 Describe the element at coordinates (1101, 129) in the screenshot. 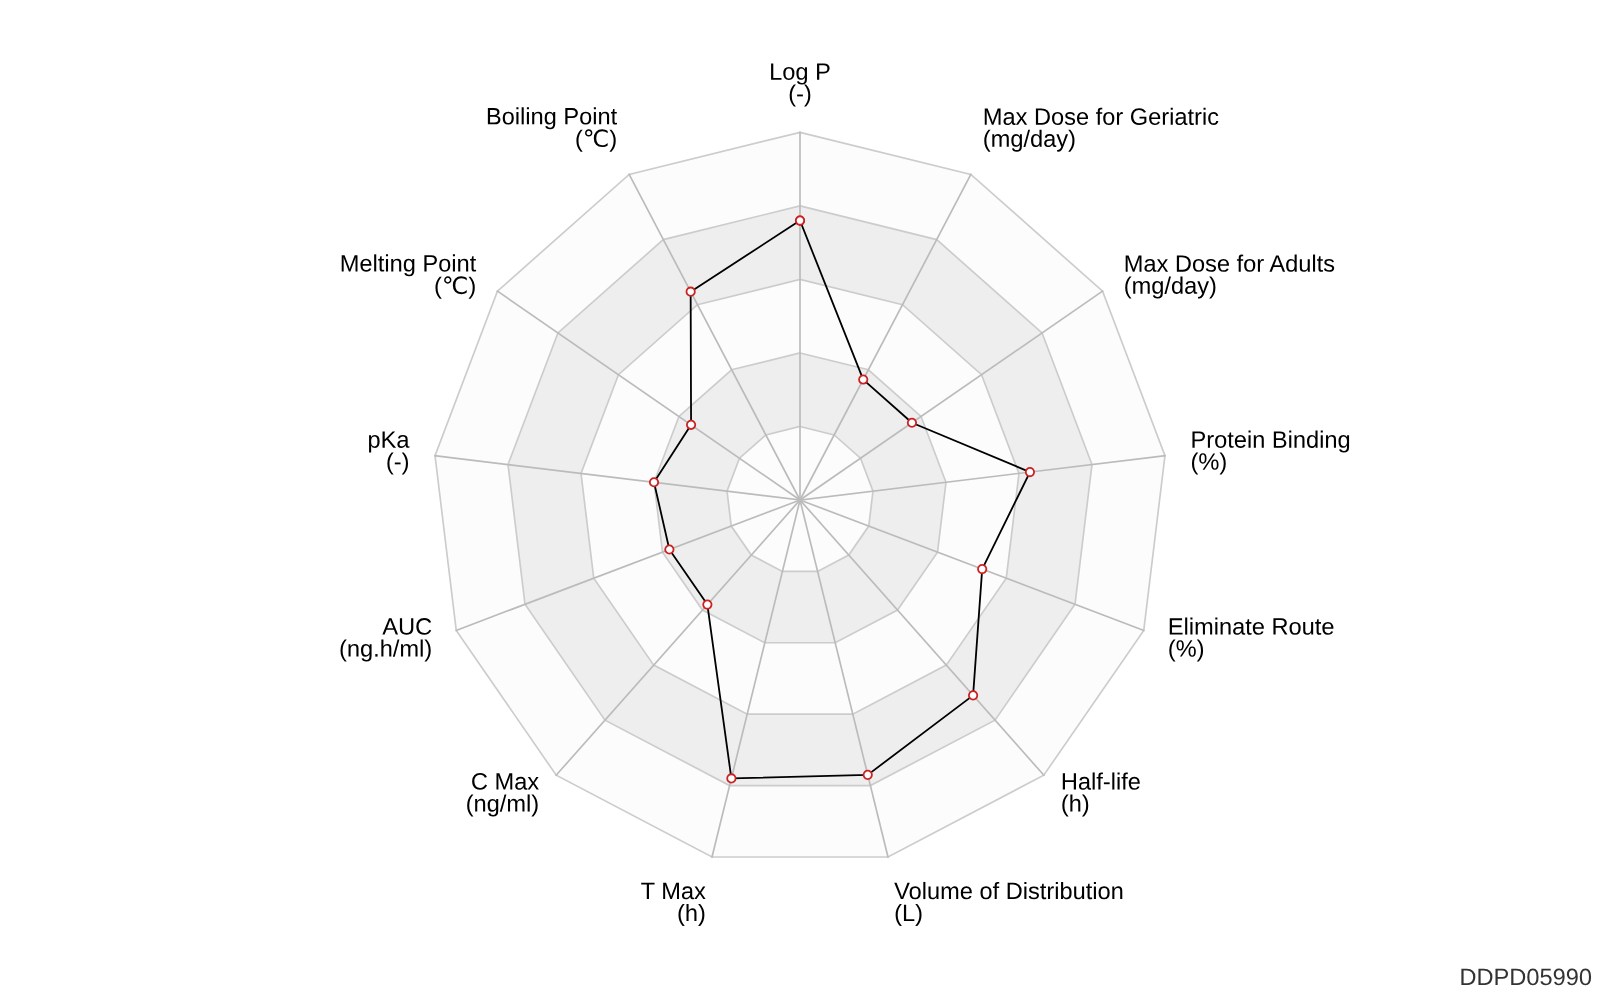

I see `spoke-label: Max Dose for Geriatric (mg/day)` at that location.